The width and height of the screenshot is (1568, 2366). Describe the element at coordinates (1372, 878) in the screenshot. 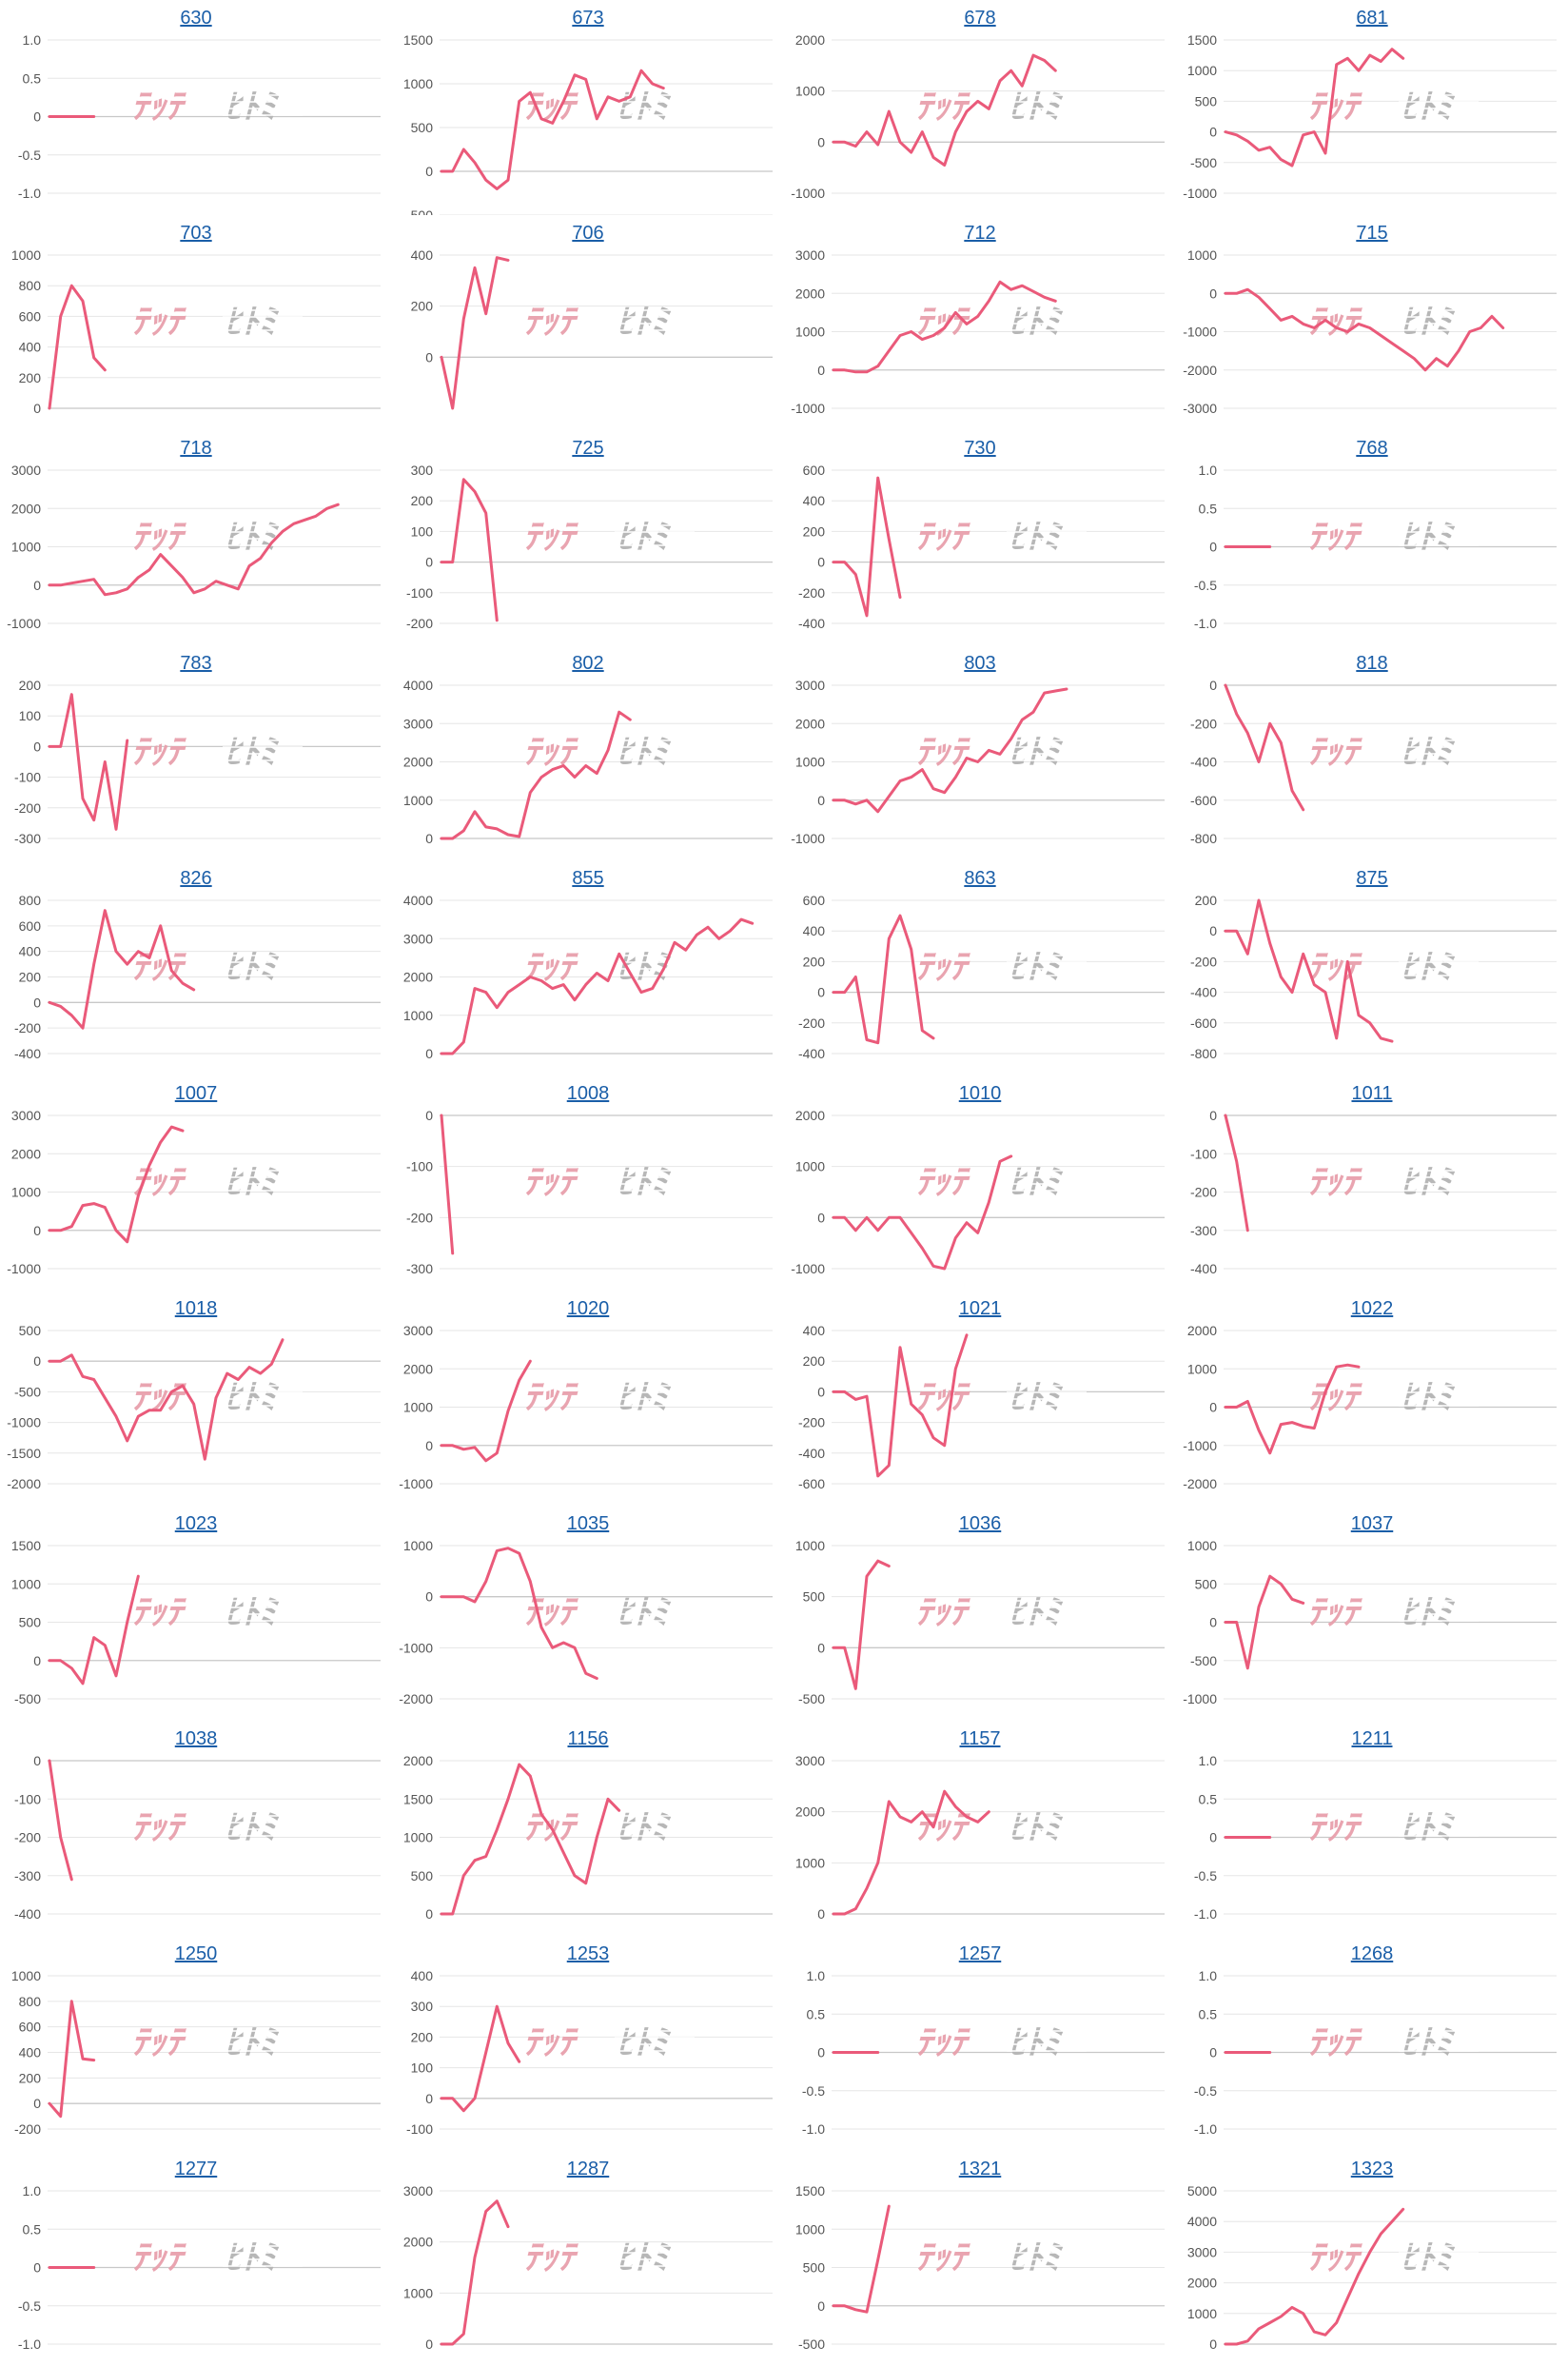

I see `chart-title-link: 875` at that location.